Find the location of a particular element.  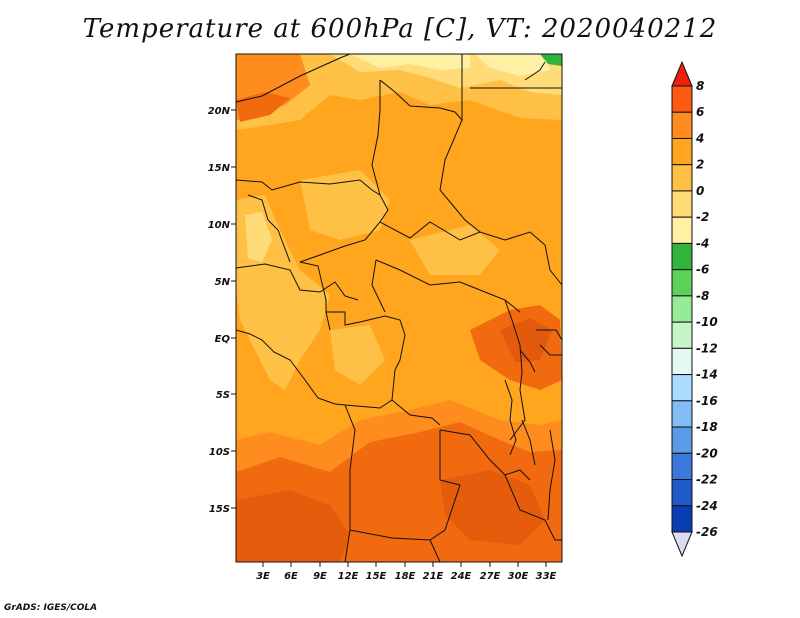

colorbar-label: -10 is located at coordinates (707, 322).